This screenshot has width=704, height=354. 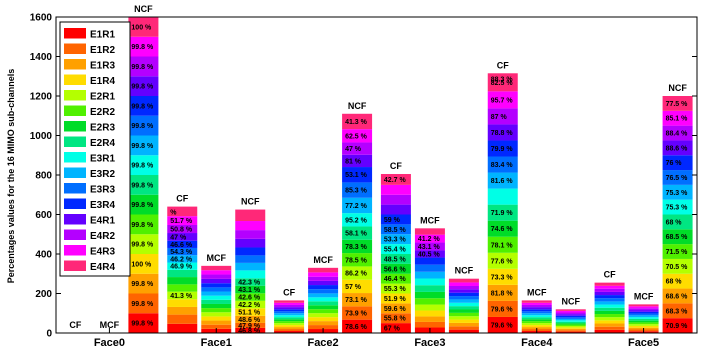 What do you see at coordinates (429, 239) in the screenshot?
I see `segment-label: 41.2 %` at bounding box center [429, 239].